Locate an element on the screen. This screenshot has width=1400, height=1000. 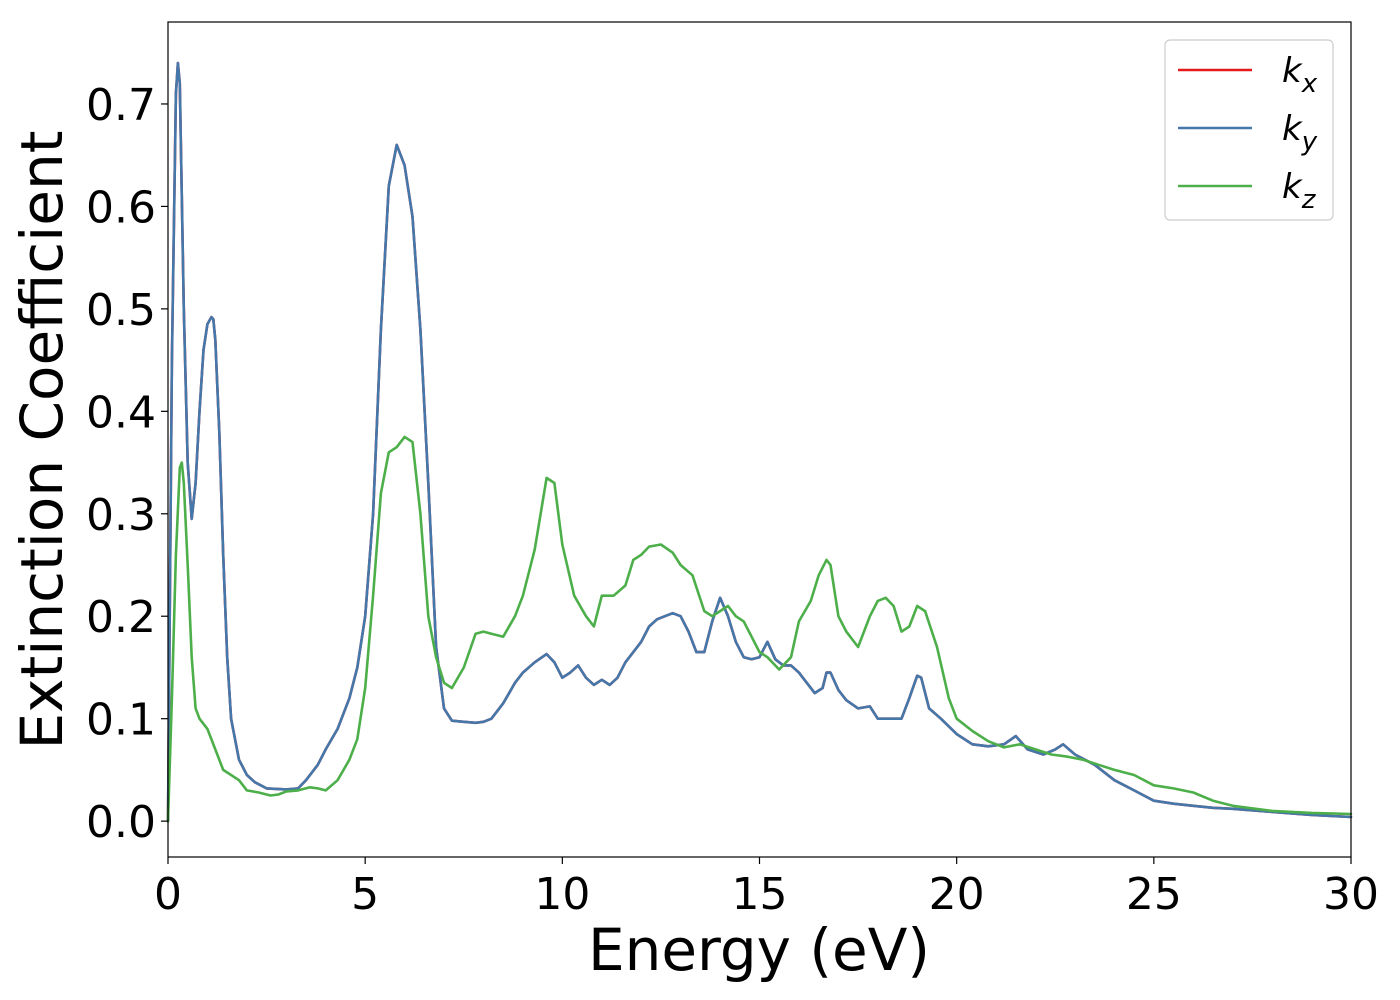
x-tick-label: 10 is located at coordinates (562, 894).